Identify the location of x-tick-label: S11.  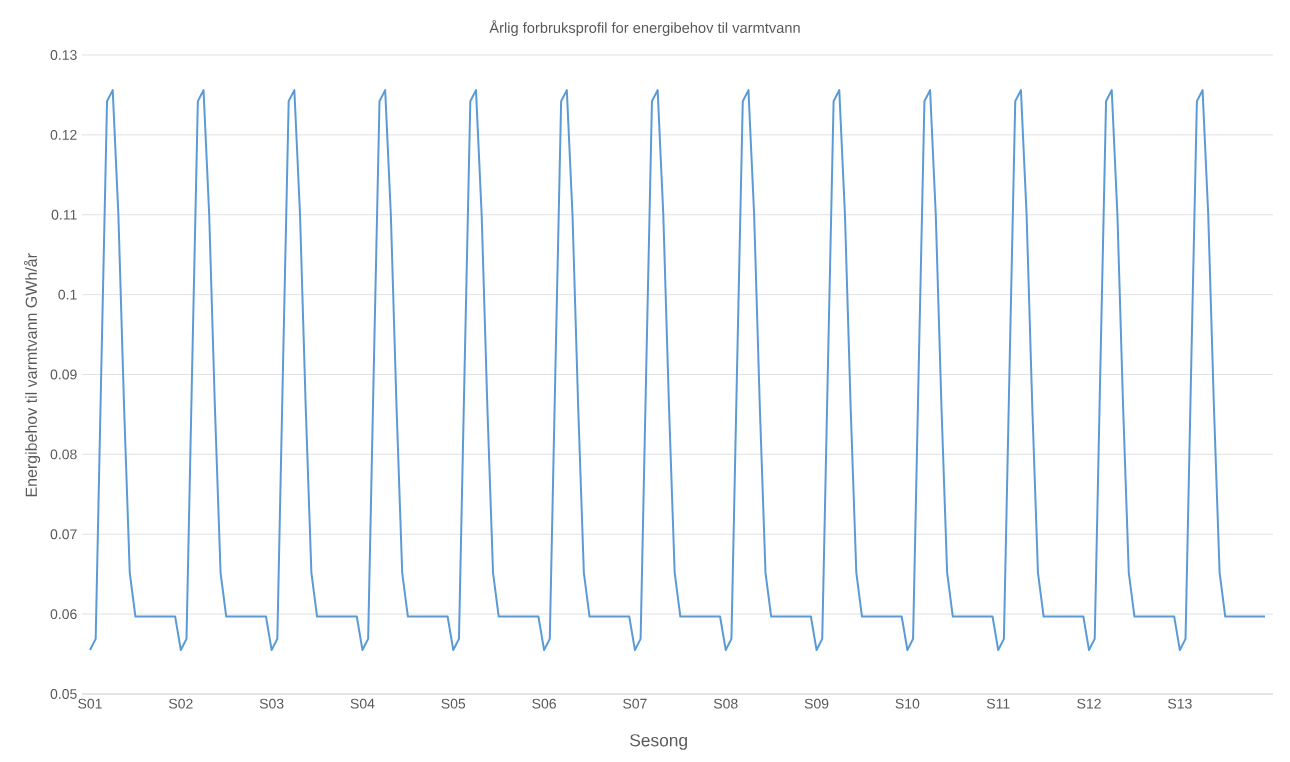
(998, 703).